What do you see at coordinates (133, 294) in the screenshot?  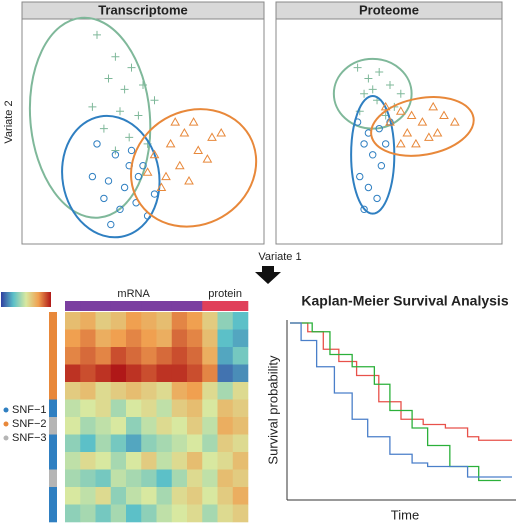 I see `column-label: mRNA` at bounding box center [133, 294].